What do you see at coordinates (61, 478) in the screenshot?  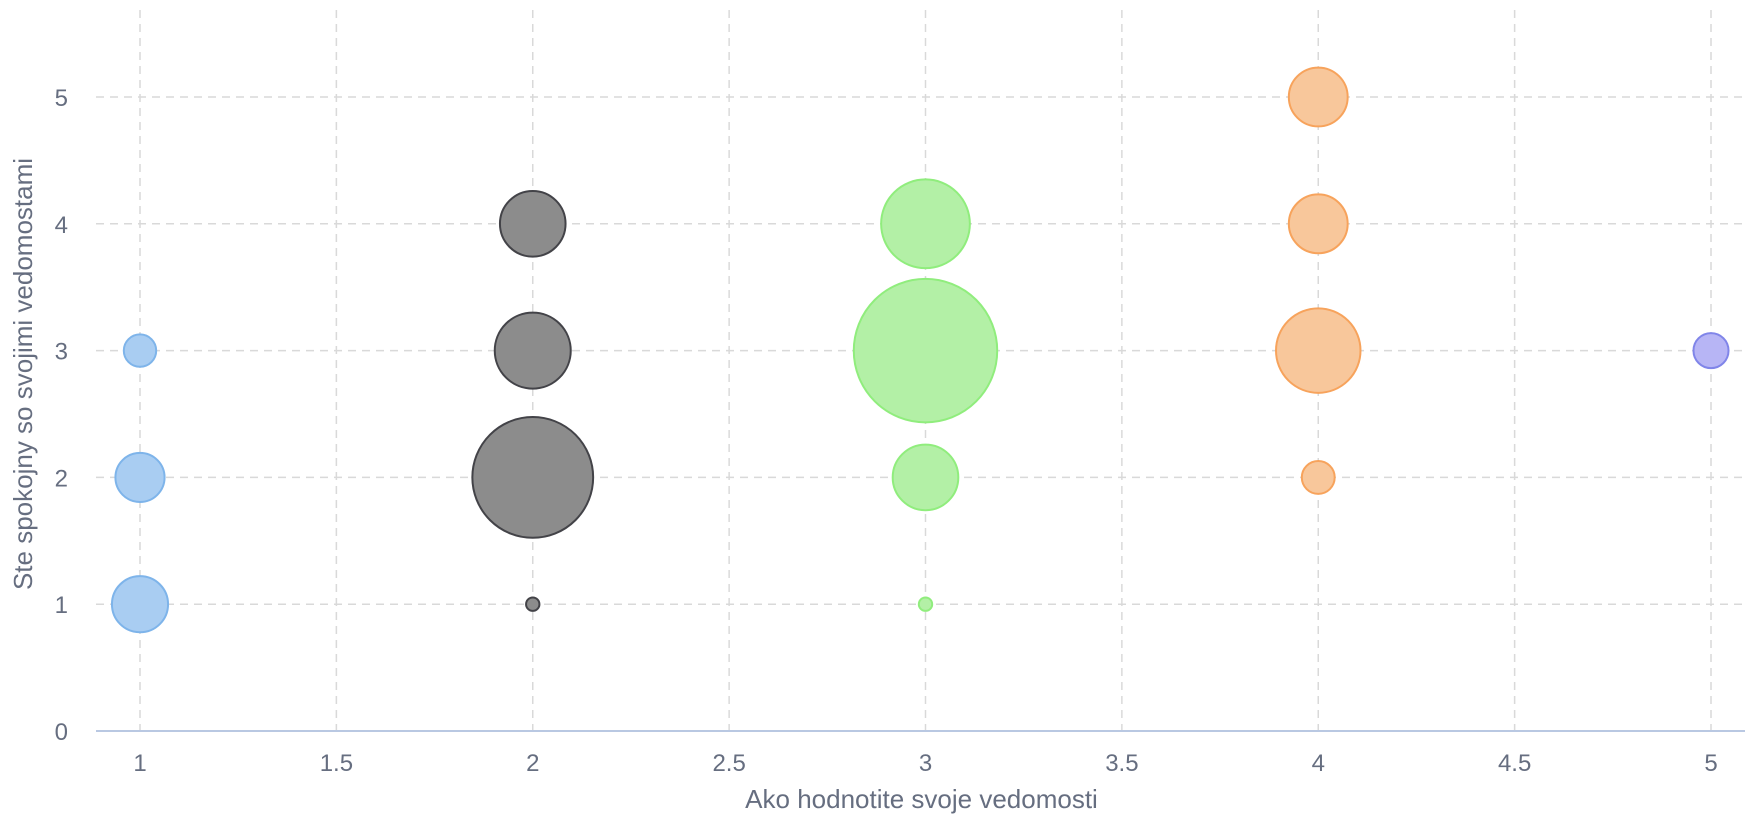 I see `y-tick-label: 2` at bounding box center [61, 478].